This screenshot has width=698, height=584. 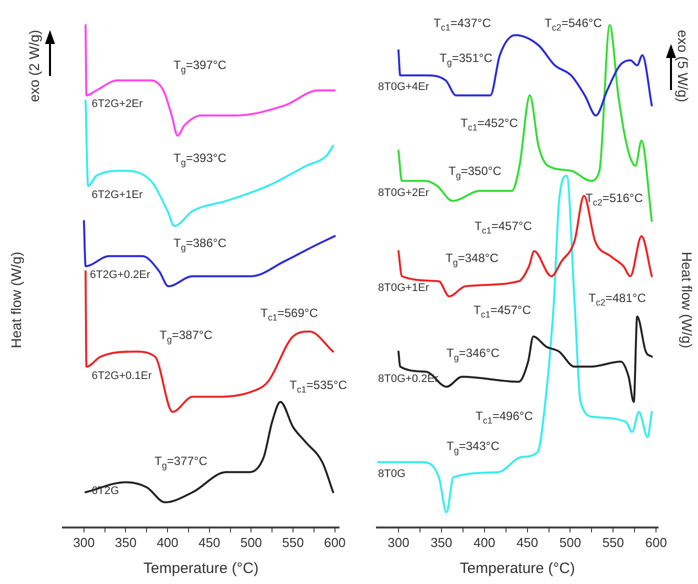 I want to click on annotation: T$_{c1}$=452°C, so click(x=489, y=125).